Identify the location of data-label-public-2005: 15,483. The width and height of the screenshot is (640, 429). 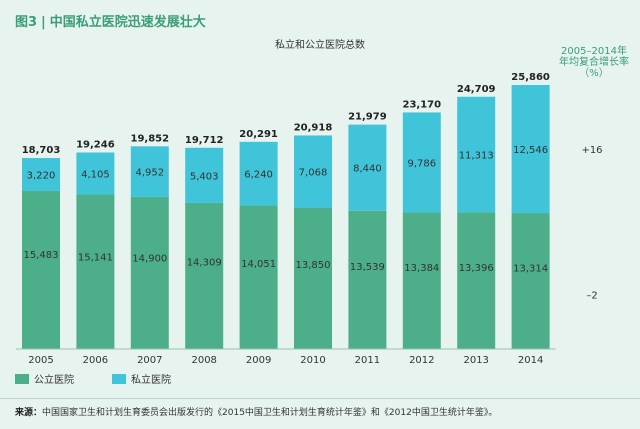
(41, 255).